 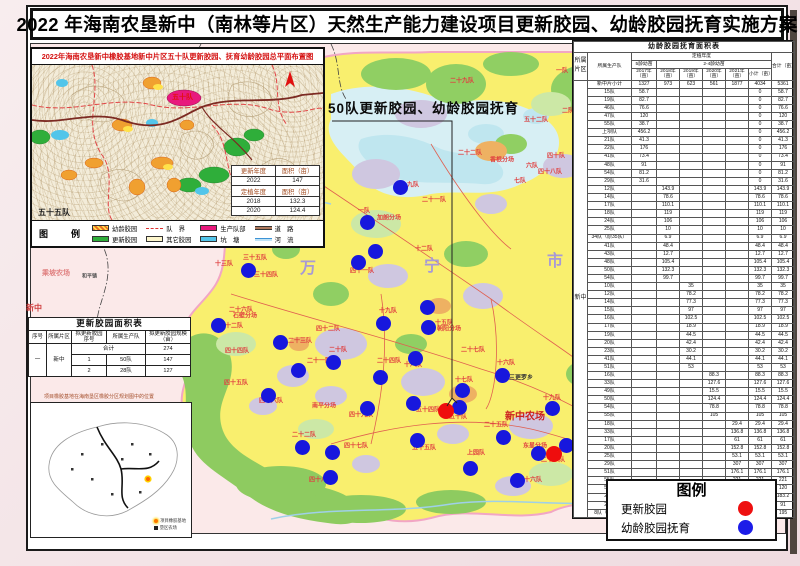 I want to click on hainan-legend: 项目橡胶基地 垦区农场, so click(x=170, y=524).